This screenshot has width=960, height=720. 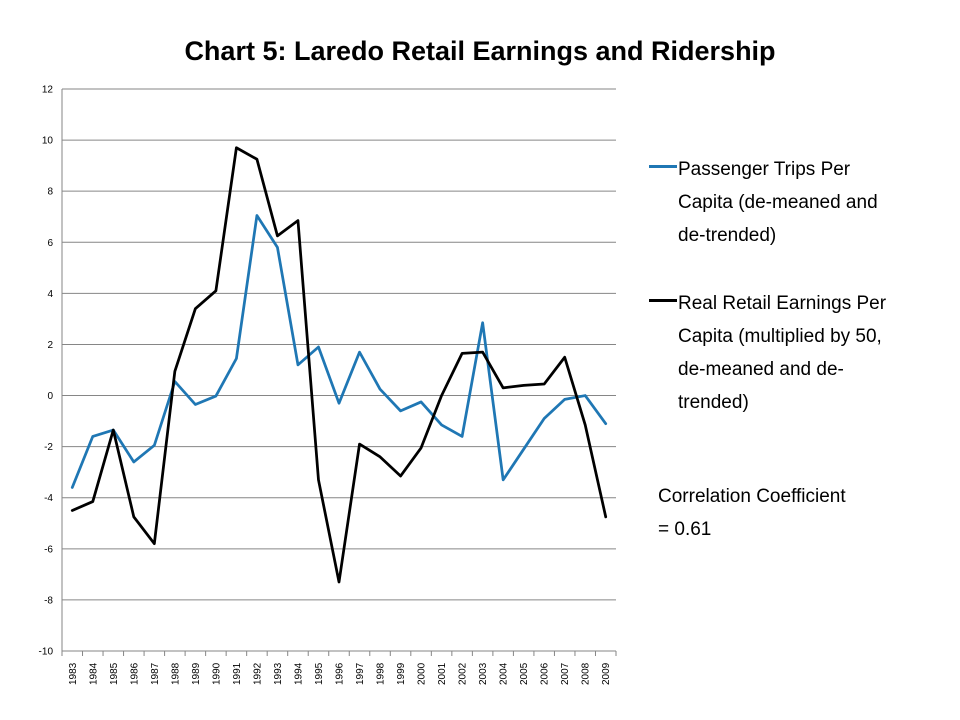 What do you see at coordinates (237, 673) in the screenshot?
I see `x-tick-label: 1991` at bounding box center [237, 673].